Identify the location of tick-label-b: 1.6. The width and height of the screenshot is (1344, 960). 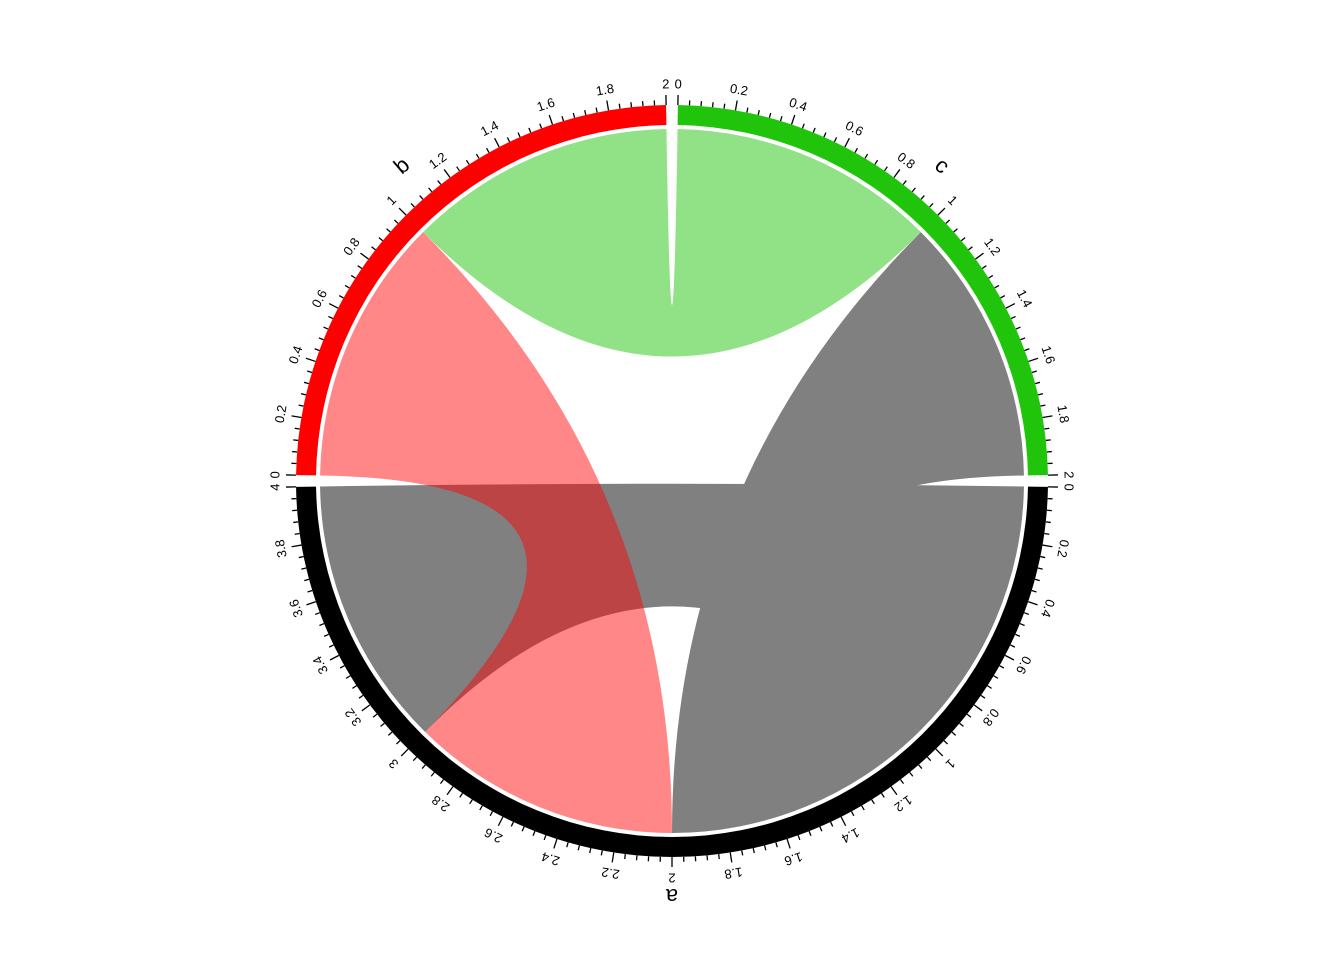
(546, 105).